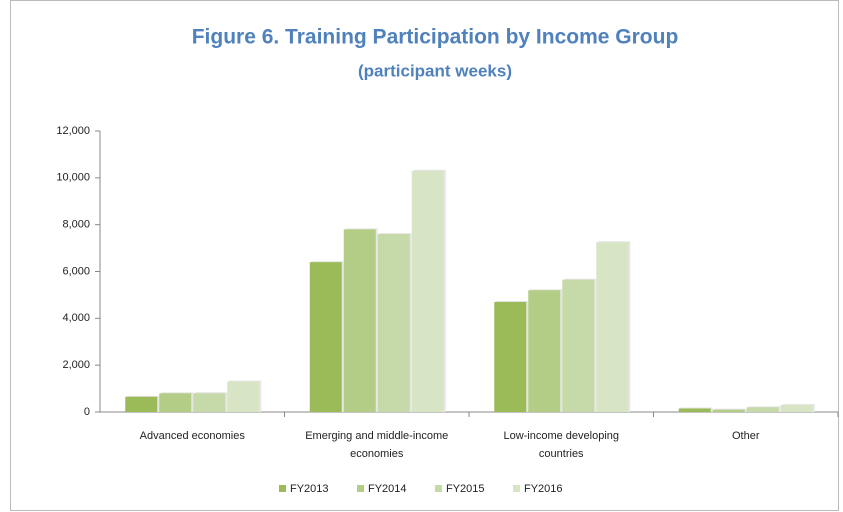  What do you see at coordinates (543, 489) in the screenshot?
I see `legend-label: FY2016` at bounding box center [543, 489].